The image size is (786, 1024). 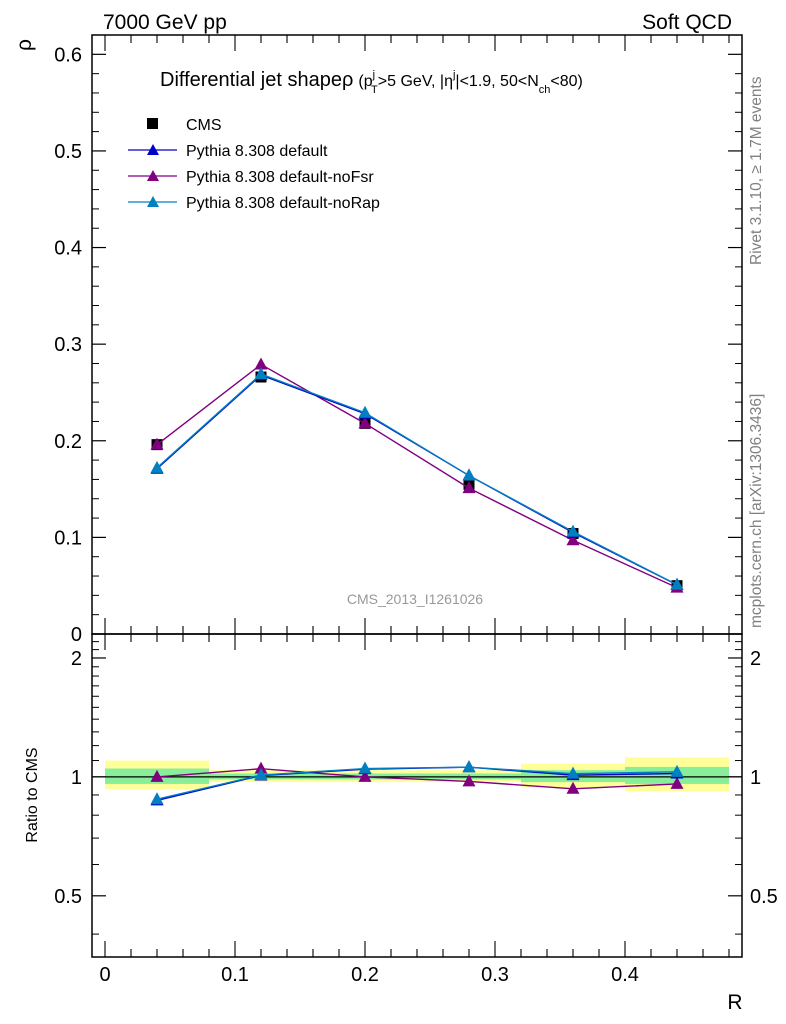 I want to click on ratio-series, so click(x=417, y=783).